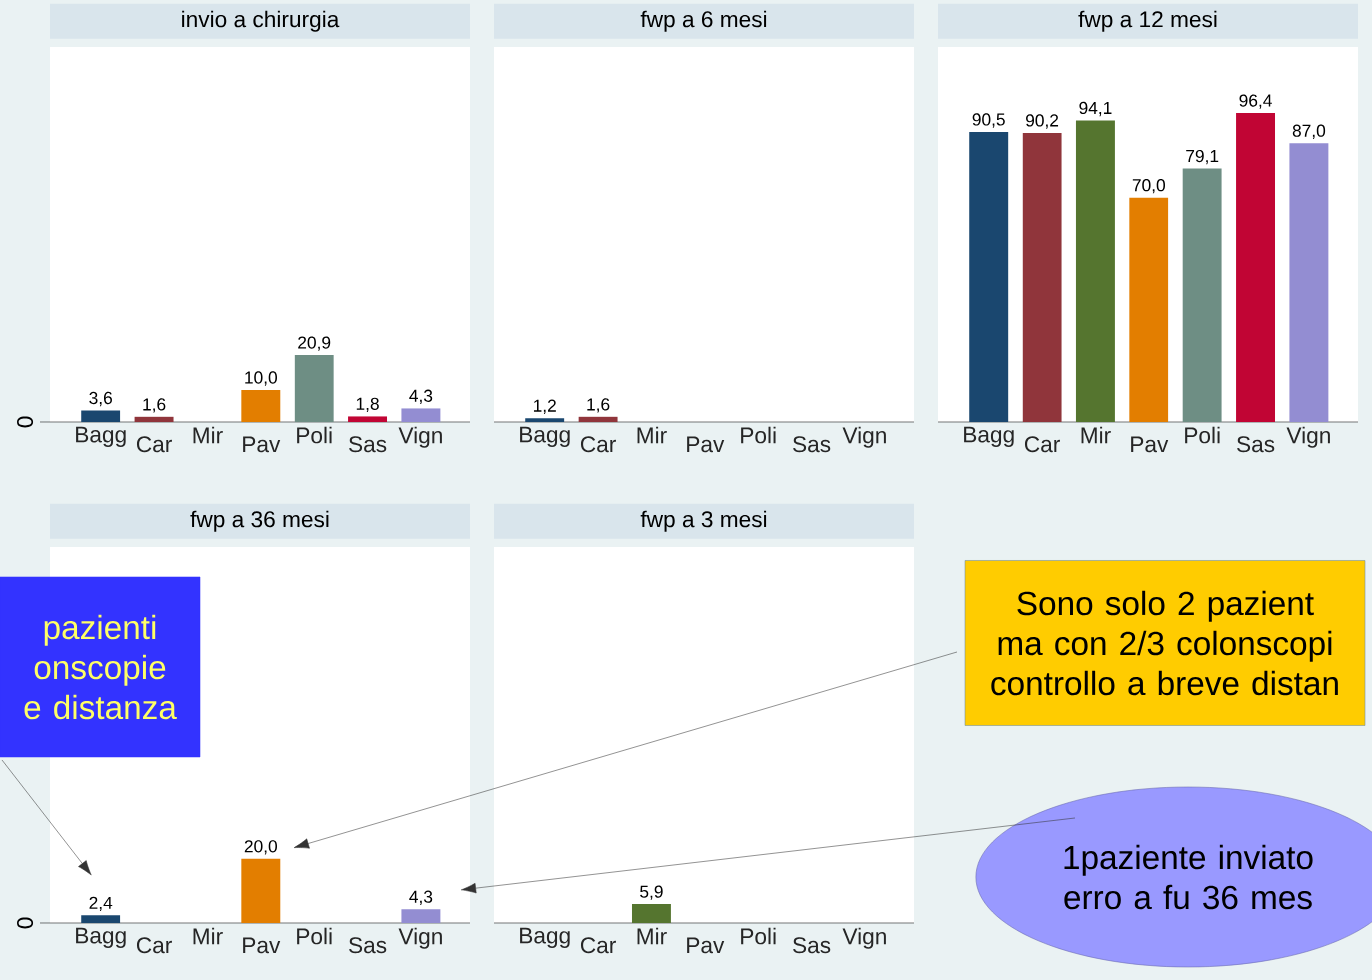  Describe the element at coordinates (1164, 643) in the screenshot. I see `text: Sono solo 2 pazient ma con 2/3 colonscopi controllo a breve distan` at that location.